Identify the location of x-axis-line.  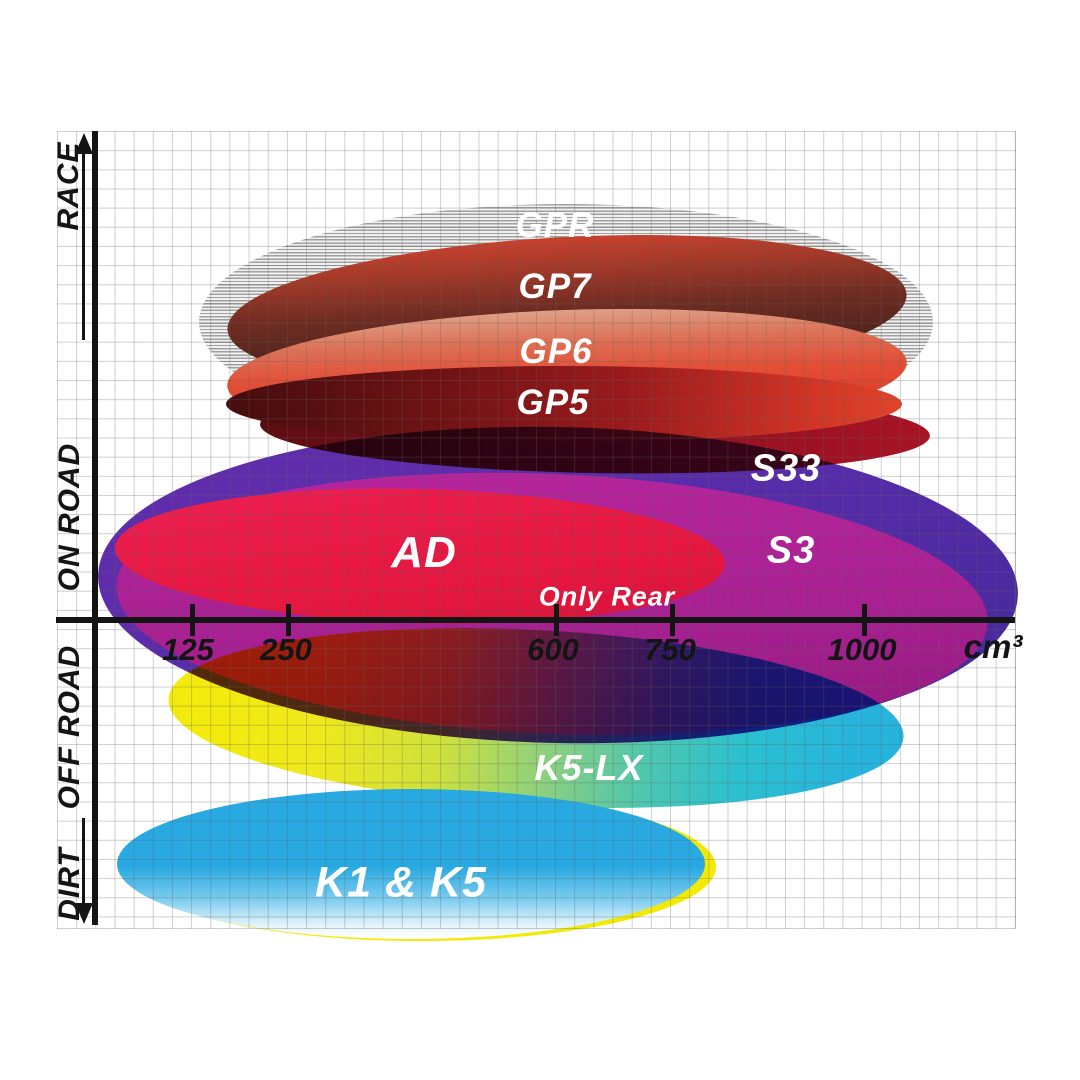
(535, 620).